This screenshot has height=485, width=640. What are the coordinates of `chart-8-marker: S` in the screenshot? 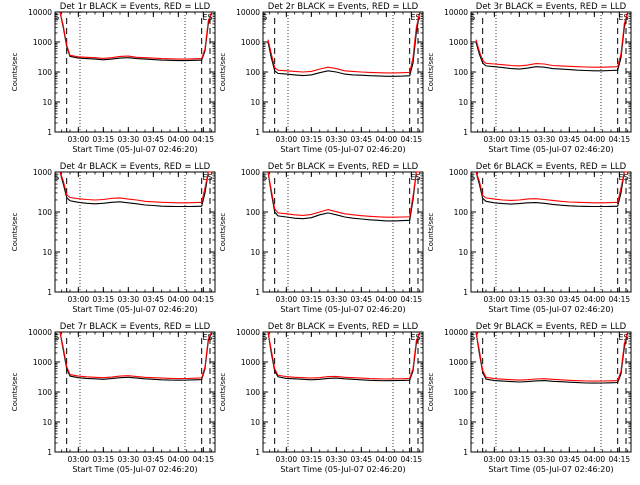 It's located at (472, 337).